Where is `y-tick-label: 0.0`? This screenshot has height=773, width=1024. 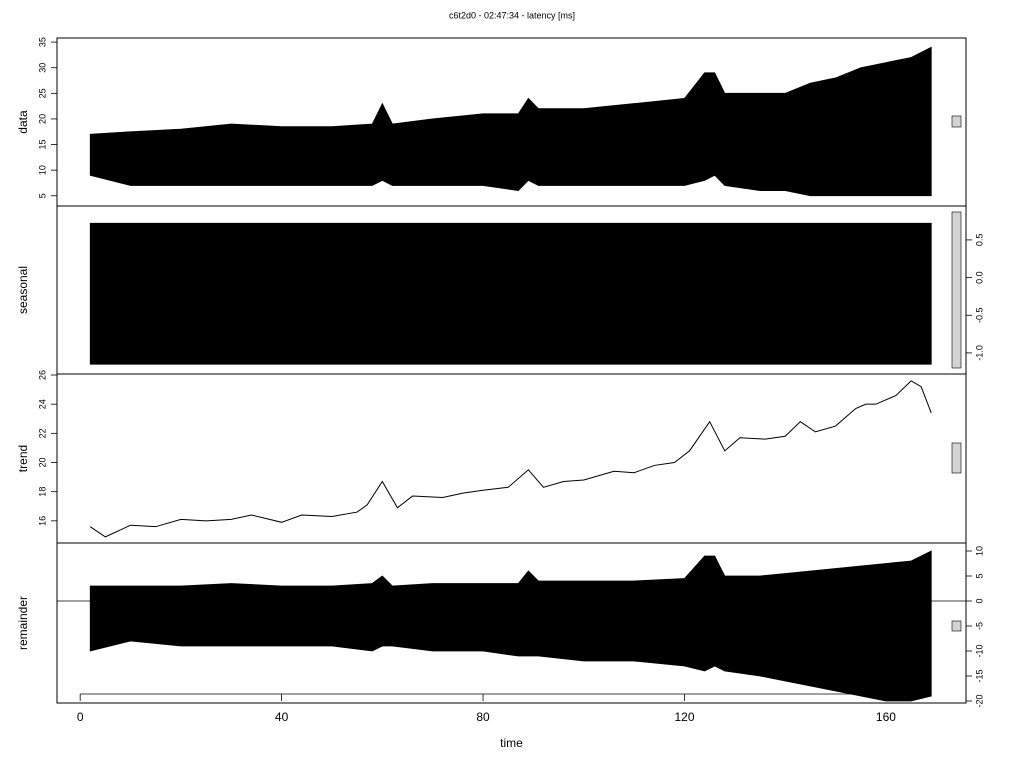 y-tick-label: 0.0 is located at coordinates (979, 277).